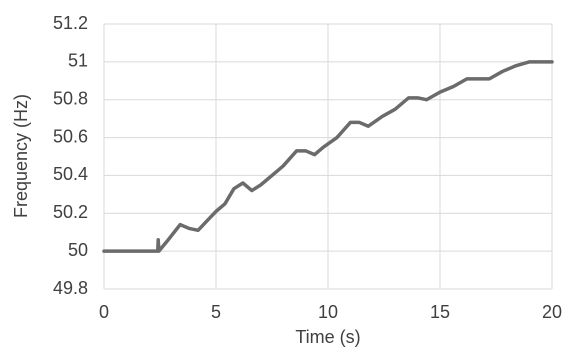  What do you see at coordinates (78, 61) in the screenshot?
I see `y-tick-label: 51` at bounding box center [78, 61].